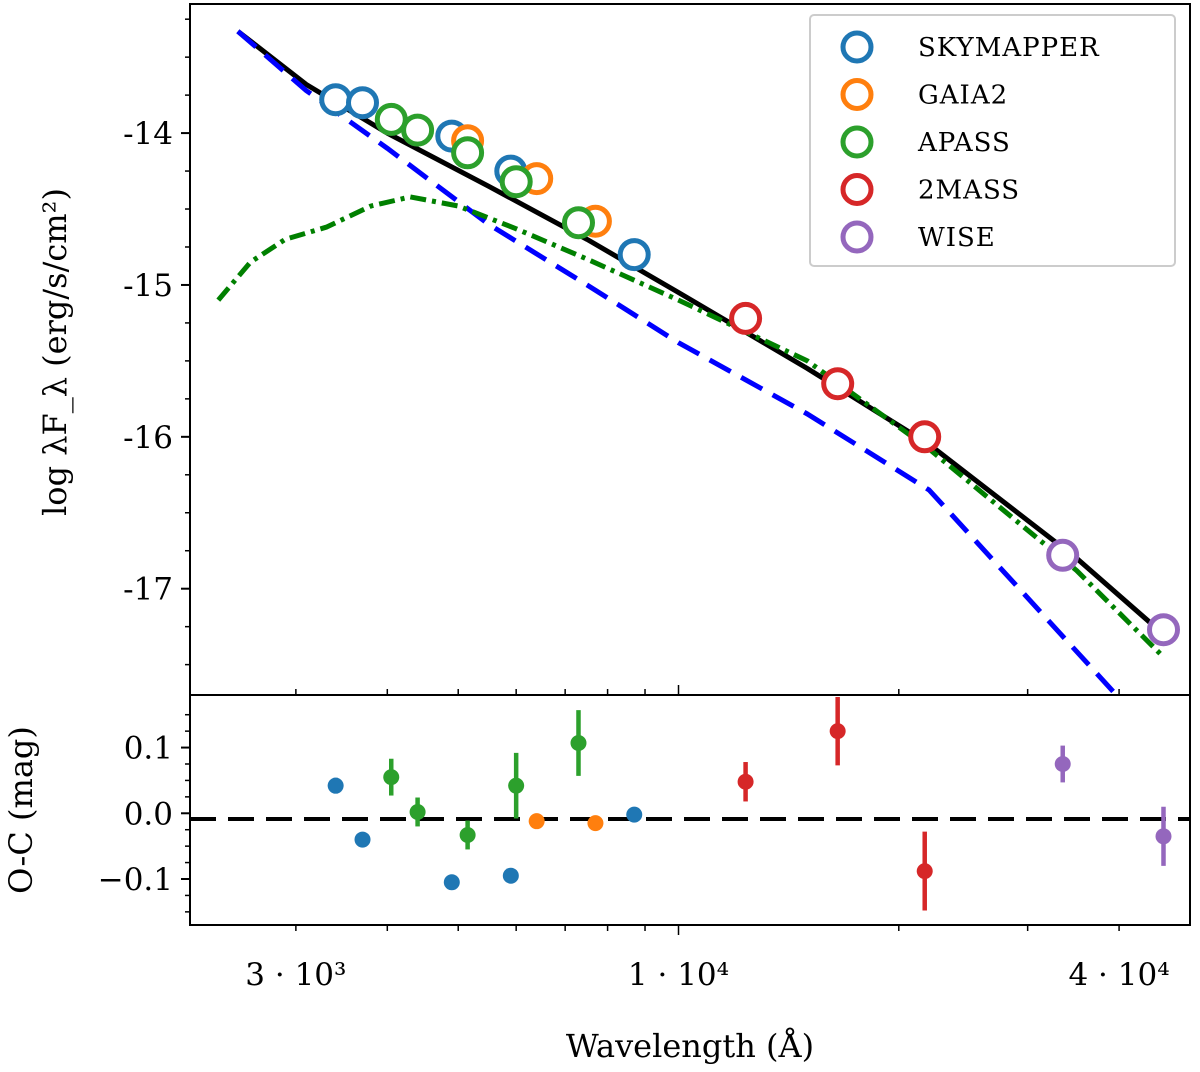 The height and width of the screenshot is (1072, 1200). What do you see at coordinates (969, 191) in the screenshot?
I see `legend-label-2mass: 2MASS` at bounding box center [969, 191].